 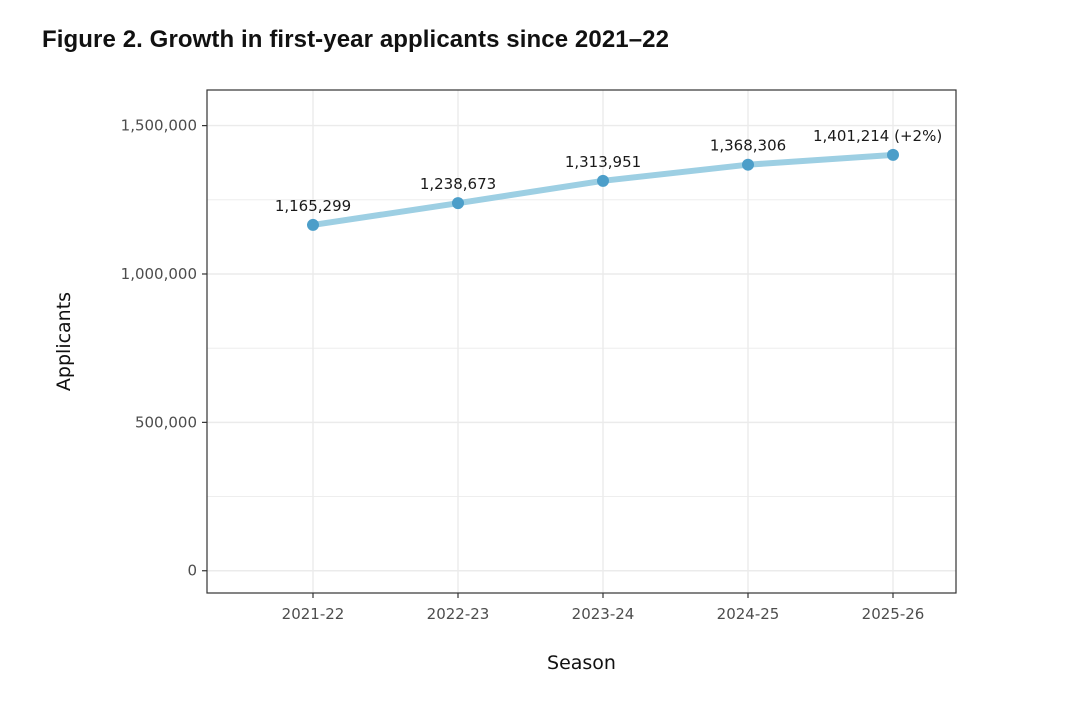 I want to click on x-tick-label: 2021-22, so click(x=313, y=614).